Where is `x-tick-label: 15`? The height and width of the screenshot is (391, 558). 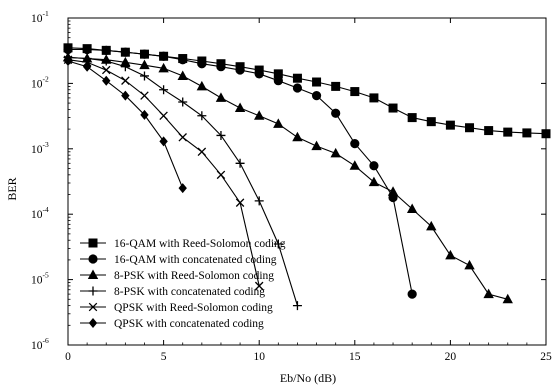 x-tick-label: 15 is located at coordinates (355, 357).